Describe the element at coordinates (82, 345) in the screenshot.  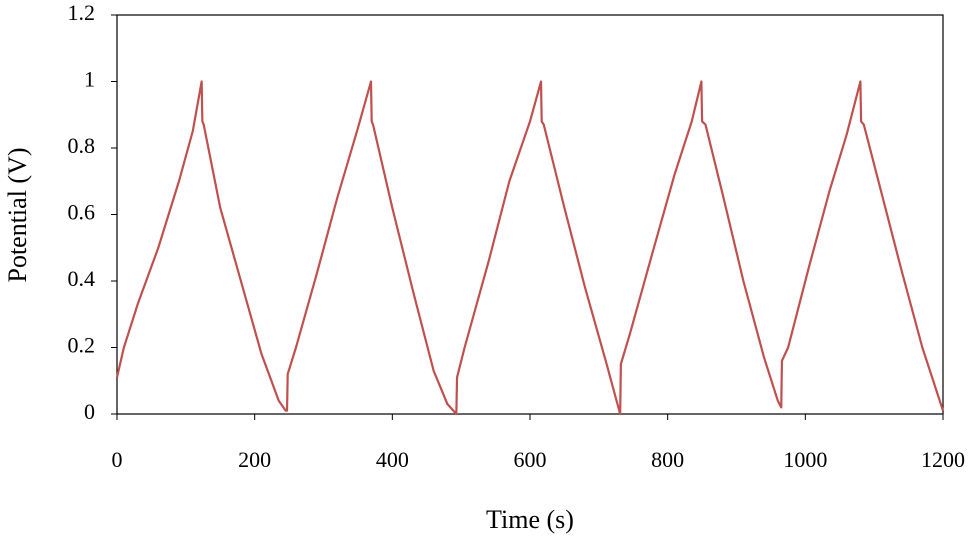
I see `y-tick-label: 0.2` at that location.